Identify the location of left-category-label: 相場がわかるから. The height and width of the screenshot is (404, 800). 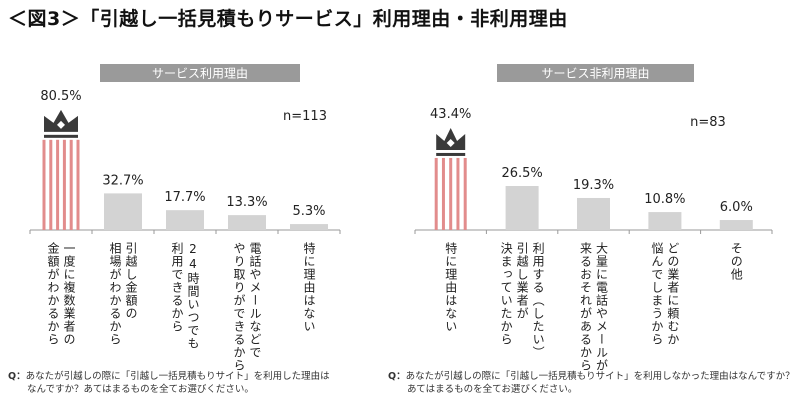
(115, 294).